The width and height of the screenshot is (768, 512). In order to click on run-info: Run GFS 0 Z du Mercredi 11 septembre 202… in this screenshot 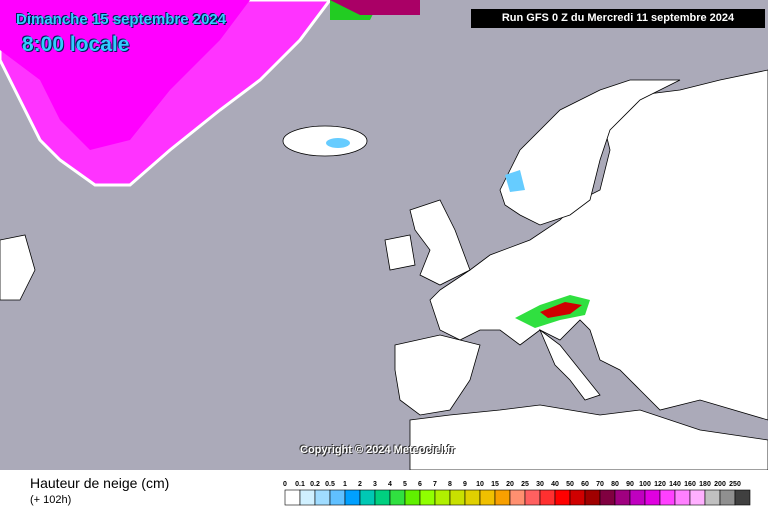, I will do `click(618, 18)`.